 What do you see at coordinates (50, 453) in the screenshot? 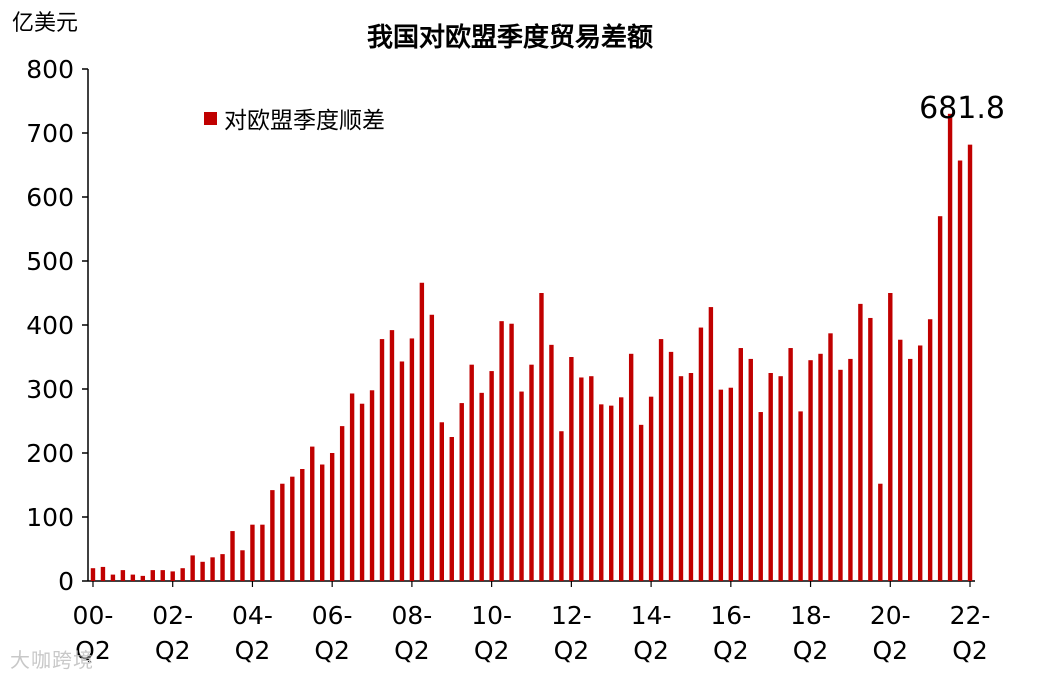
I see `y-tick-label: 200` at bounding box center [50, 453].